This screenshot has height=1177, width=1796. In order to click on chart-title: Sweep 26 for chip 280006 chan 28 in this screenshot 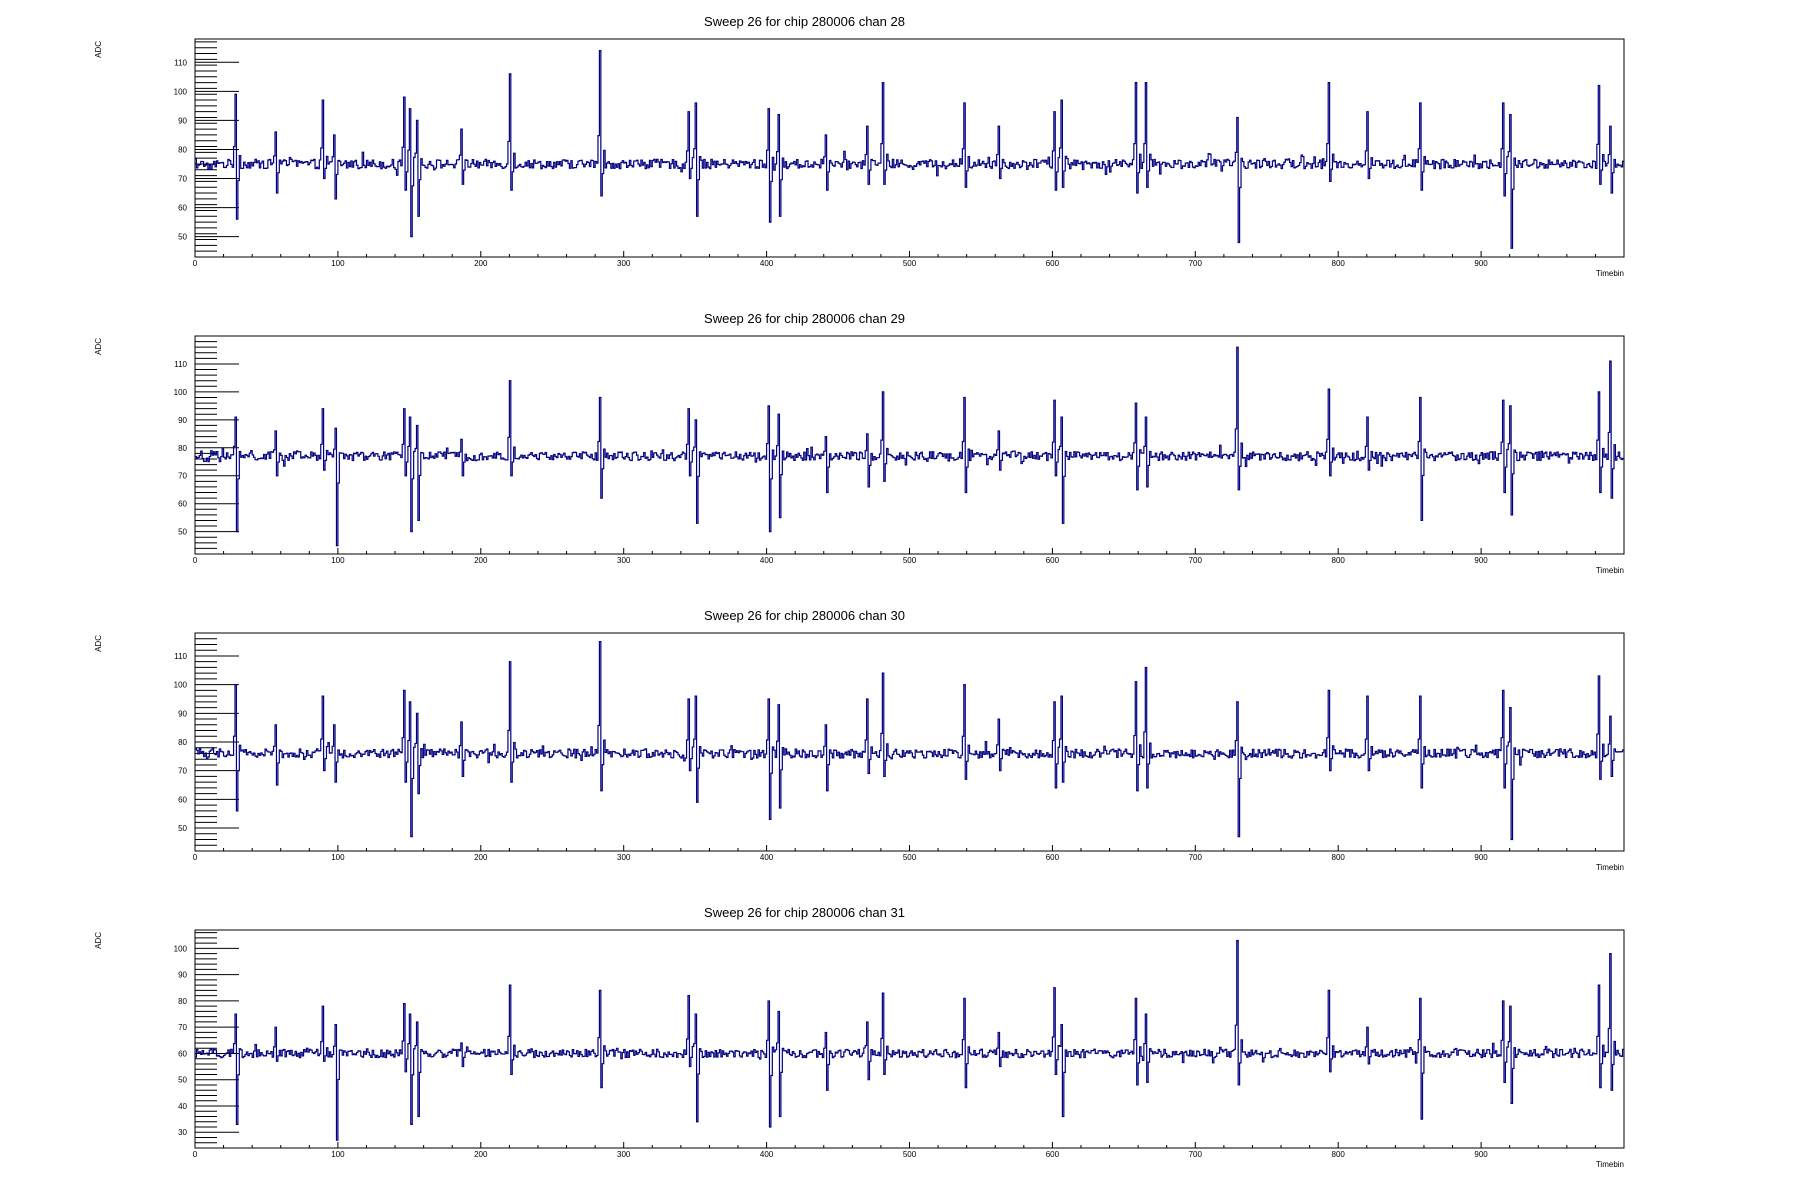, I will do `click(804, 21)`.